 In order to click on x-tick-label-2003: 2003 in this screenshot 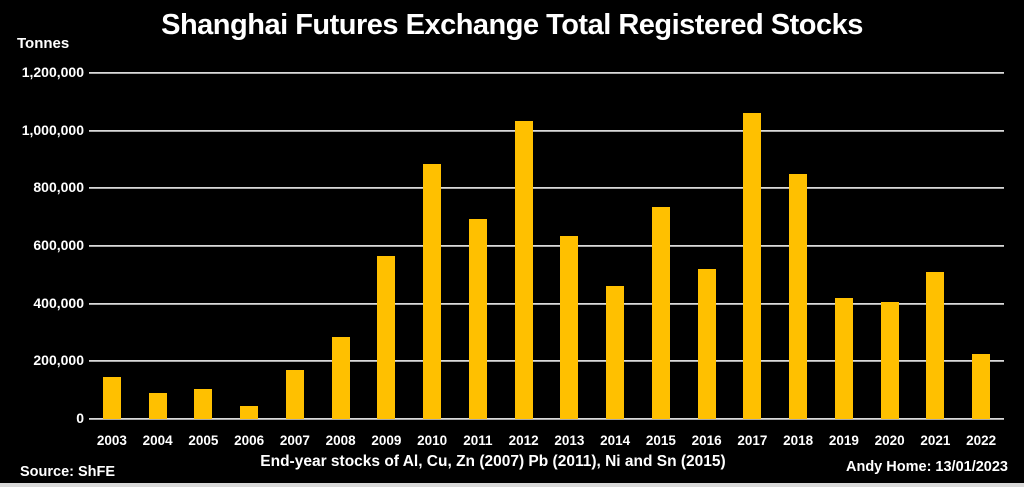, I will do `click(111, 440)`.